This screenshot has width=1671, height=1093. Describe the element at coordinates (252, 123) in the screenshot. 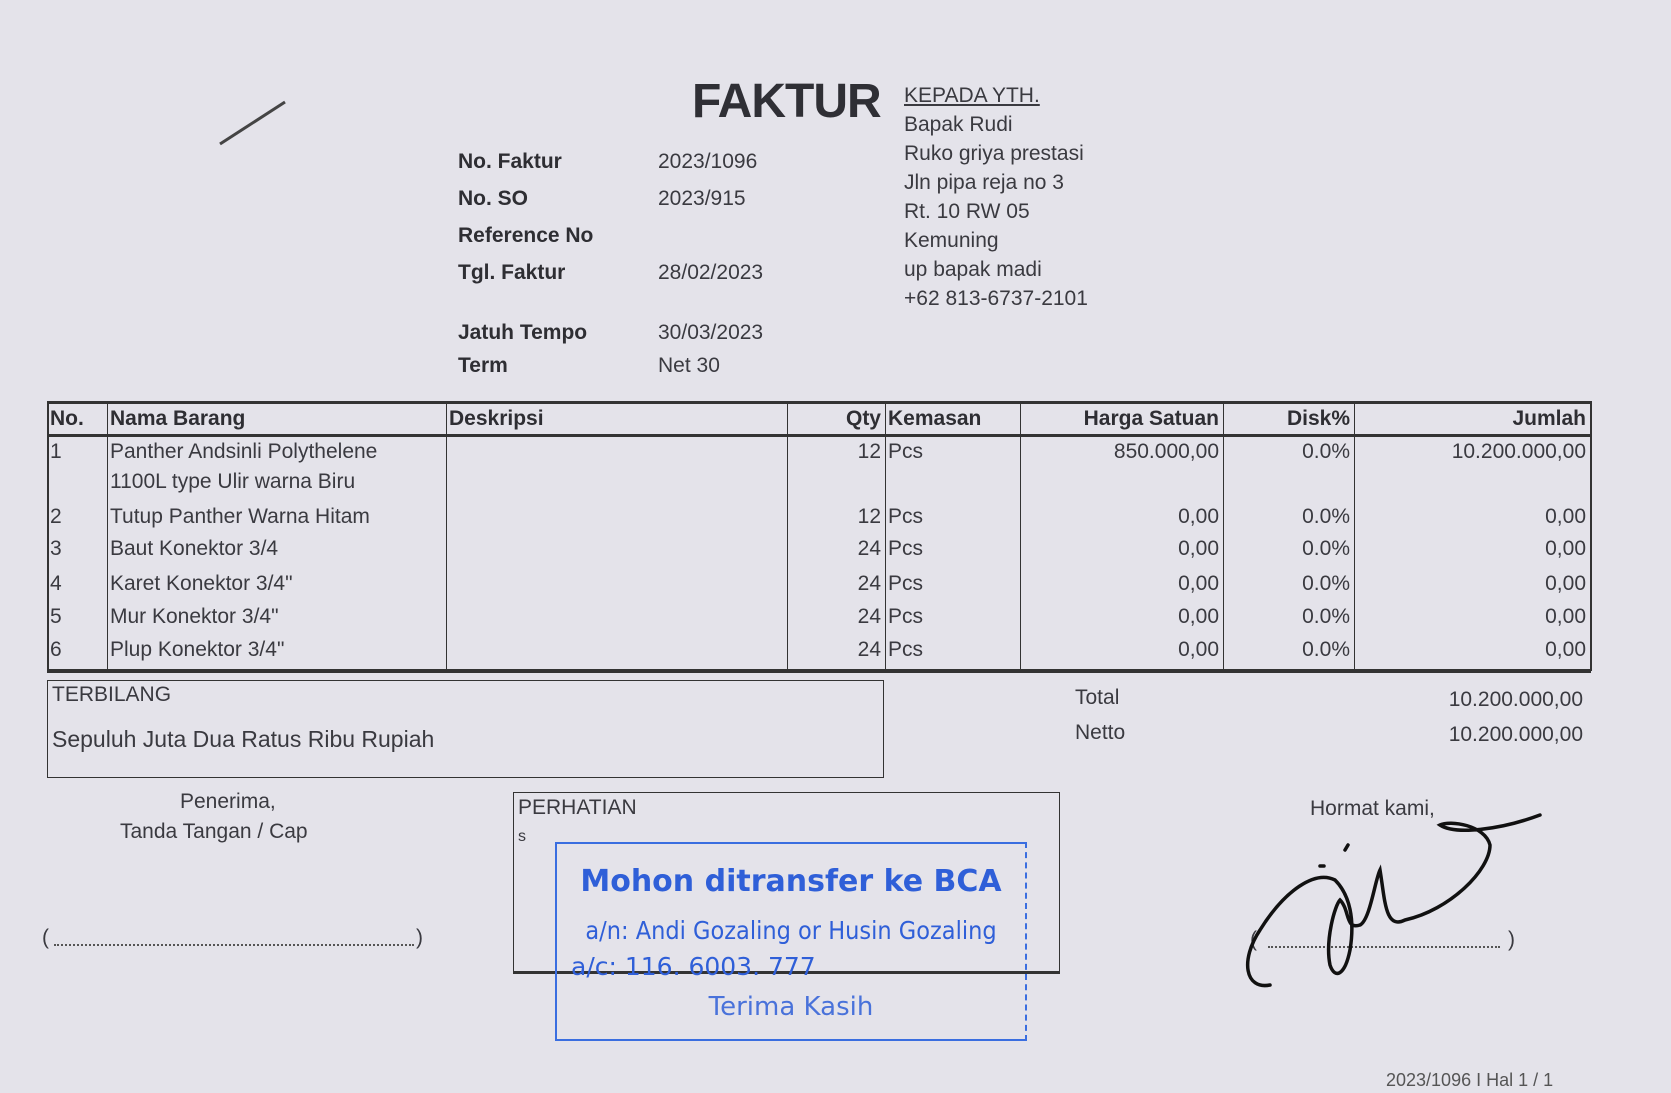

I see `staple-mark` at that location.